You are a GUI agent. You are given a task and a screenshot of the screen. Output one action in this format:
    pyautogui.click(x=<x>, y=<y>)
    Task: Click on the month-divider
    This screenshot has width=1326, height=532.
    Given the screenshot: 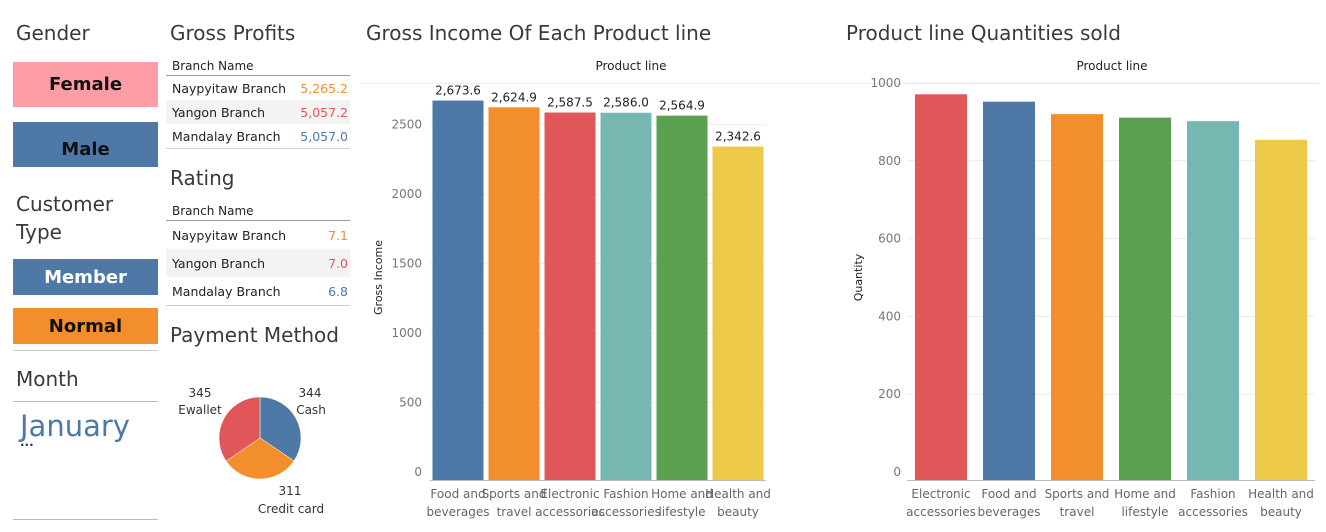 What is the action you would take?
    pyautogui.click(x=85, y=401)
    